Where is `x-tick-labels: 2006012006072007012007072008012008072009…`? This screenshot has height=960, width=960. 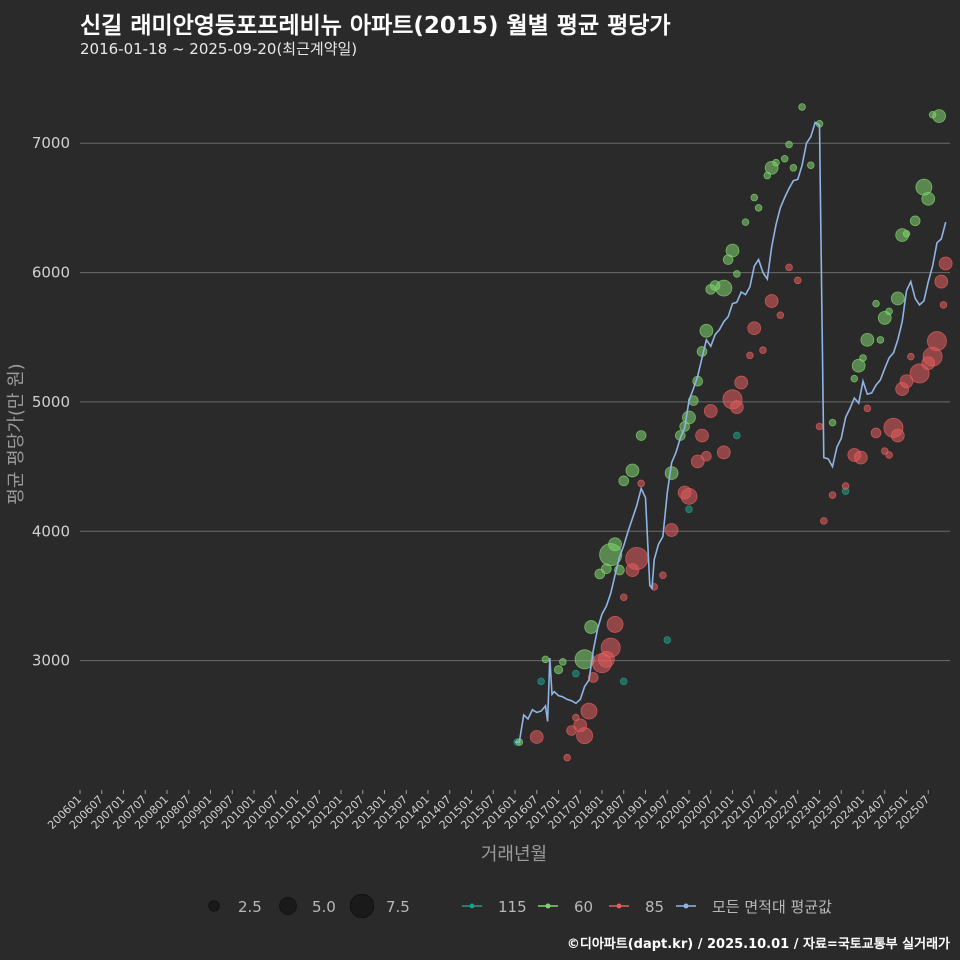
x-tick-labels: 2006012006072007012007072008012008072009… is located at coordinates (488, 811).